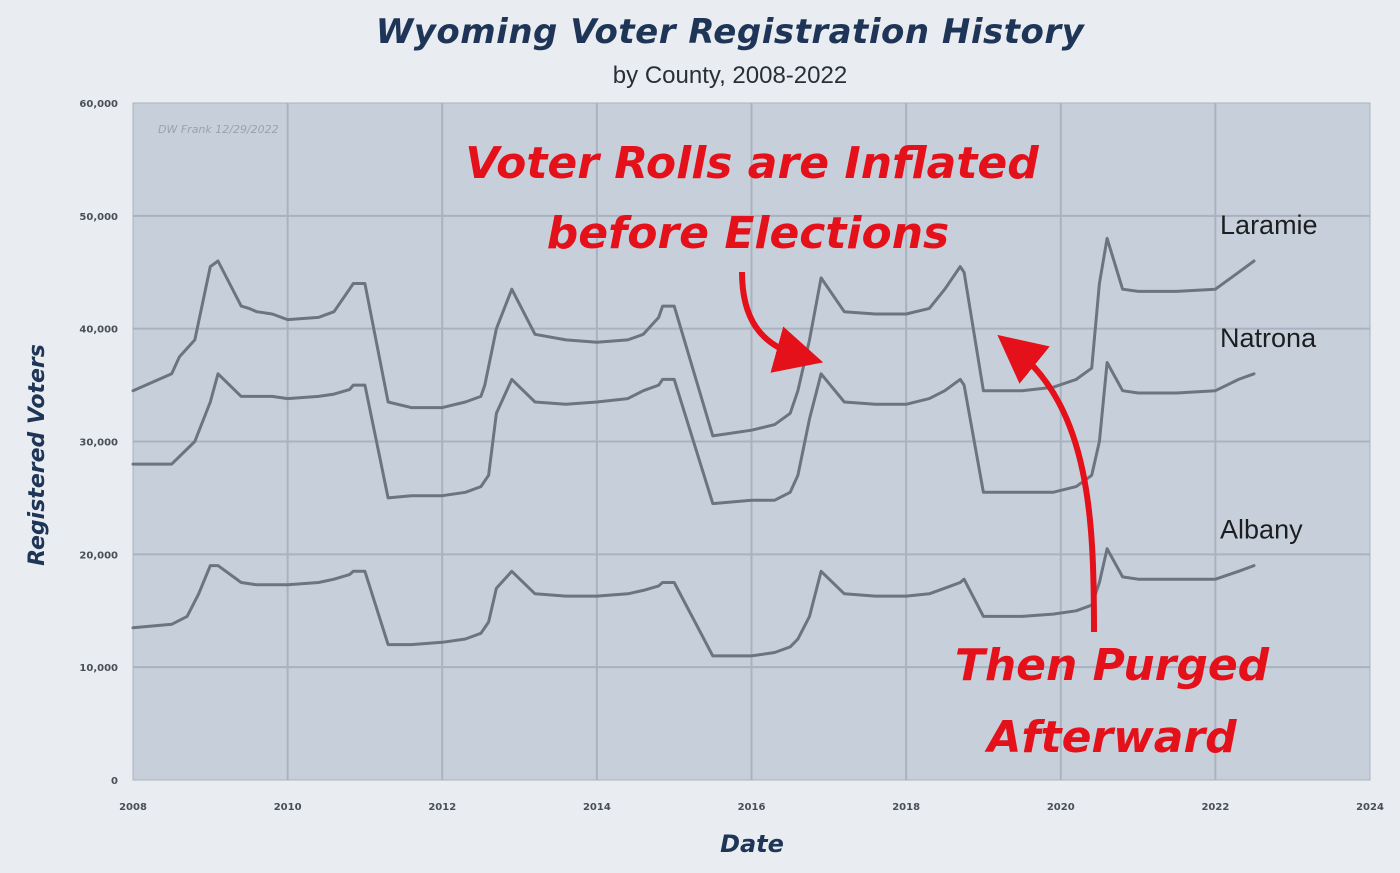  I want to click on y-tick-label: 10,000, so click(98, 668).